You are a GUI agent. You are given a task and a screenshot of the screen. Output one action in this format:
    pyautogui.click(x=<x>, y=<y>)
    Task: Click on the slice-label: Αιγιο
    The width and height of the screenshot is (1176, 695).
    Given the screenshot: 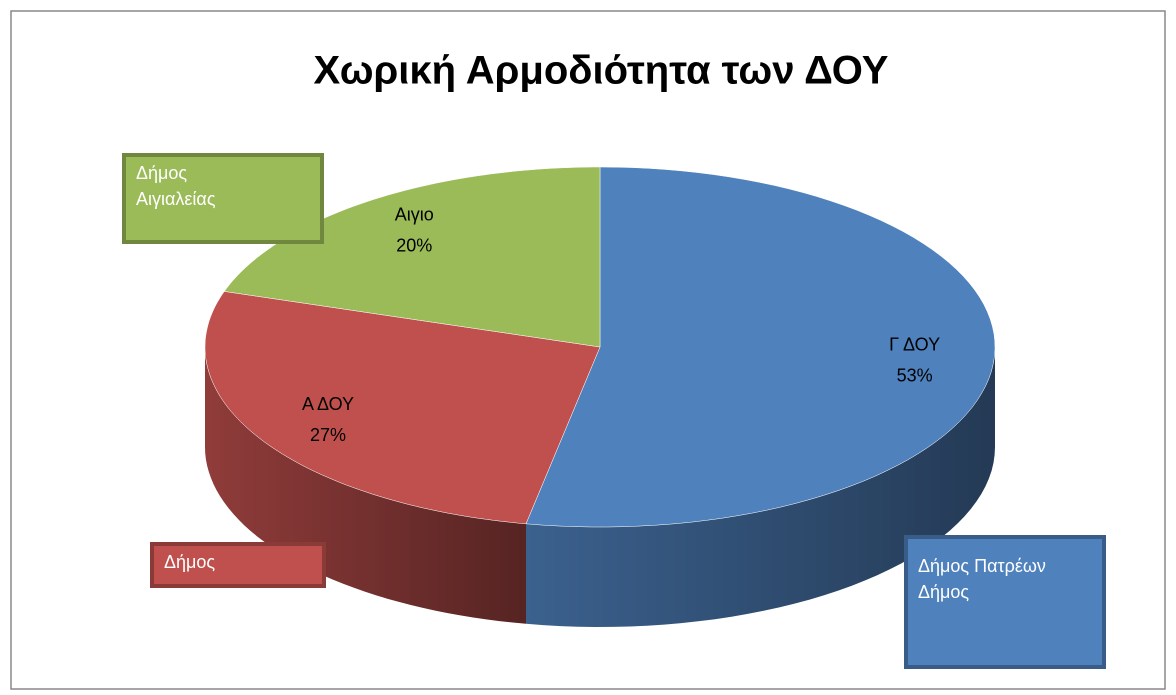 What is the action you would take?
    pyautogui.click(x=414, y=214)
    